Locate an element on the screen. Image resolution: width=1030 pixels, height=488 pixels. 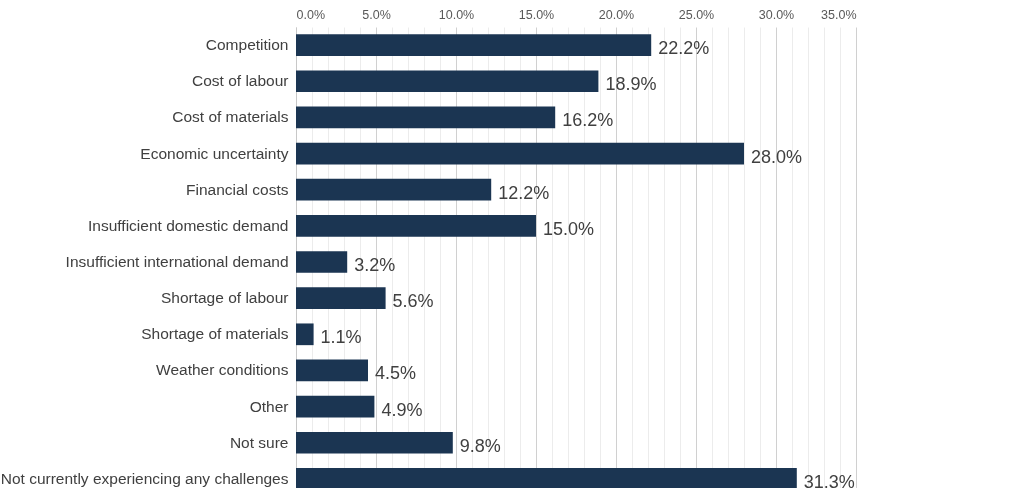
x-tick-label: 5.0% is located at coordinates (376, 14).